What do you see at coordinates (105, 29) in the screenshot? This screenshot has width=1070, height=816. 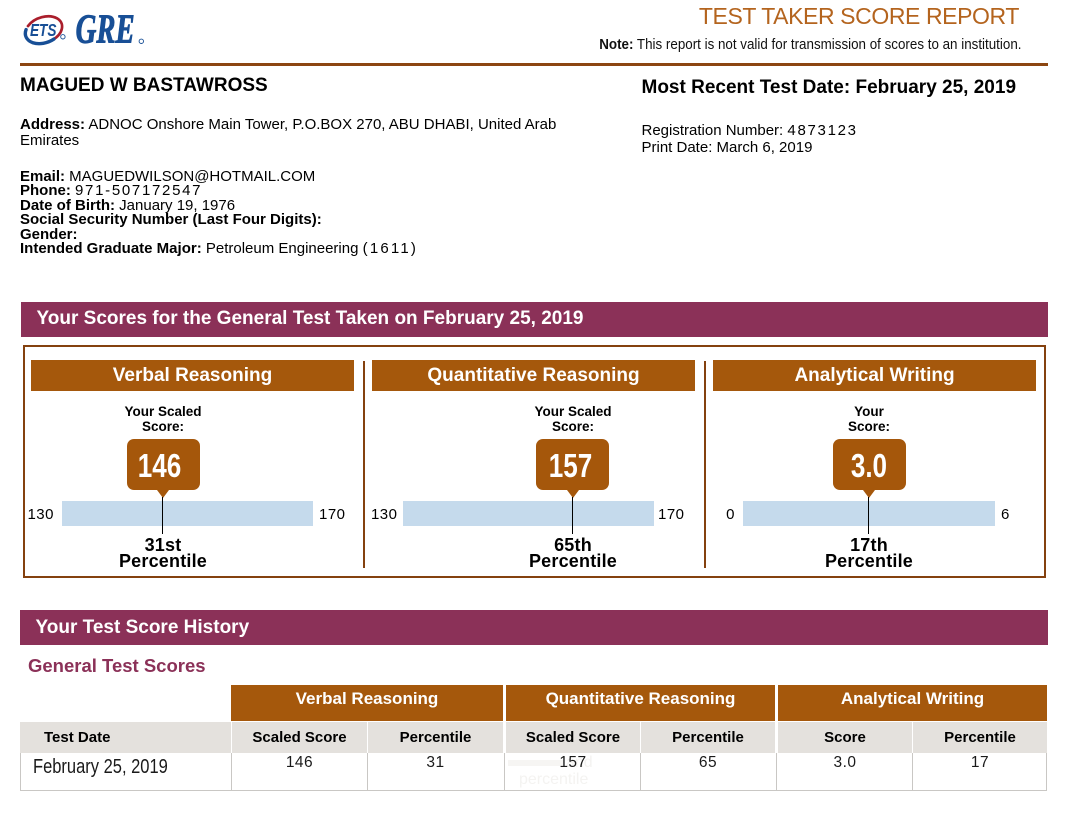 I see `svg-text: GRE` at bounding box center [105, 29].